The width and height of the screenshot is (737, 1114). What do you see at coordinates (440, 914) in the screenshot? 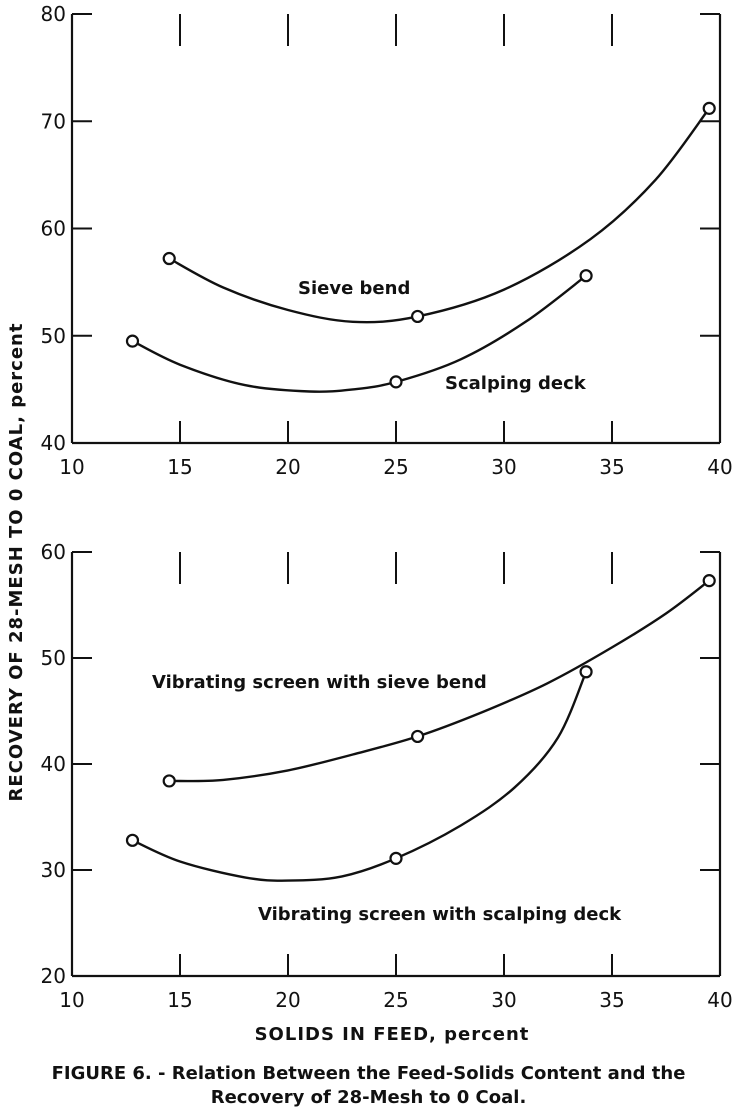
I see `series-label-vibrating-screen-with-scalping-deck: Vibrating screen with scalping deck` at bounding box center [440, 914].